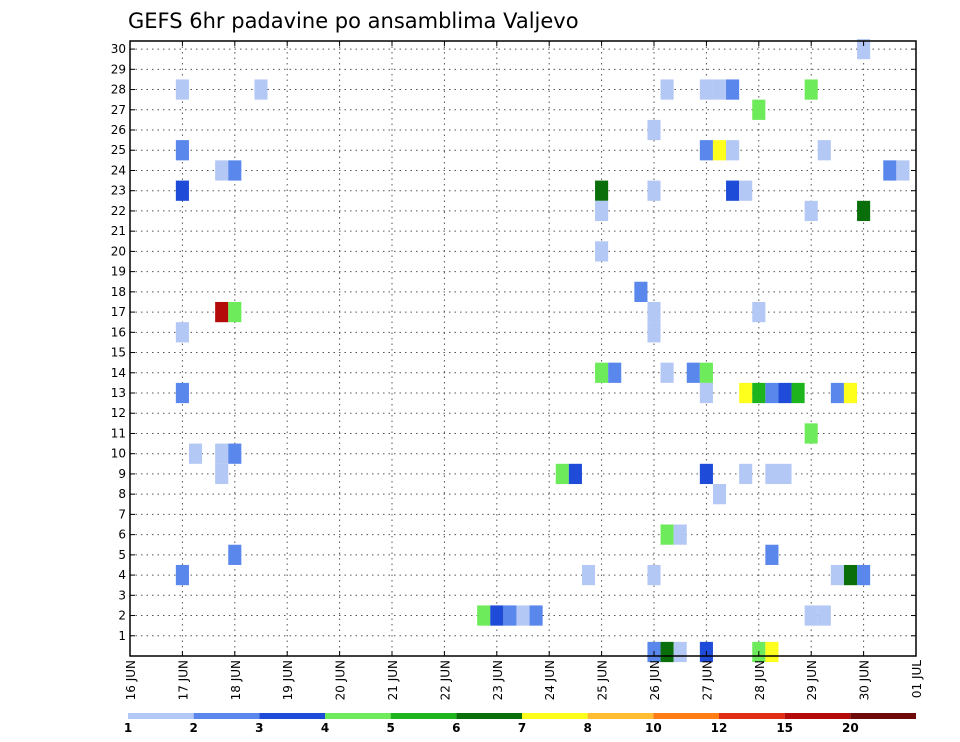  Describe the element at coordinates (456, 728) in the screenshot. I see `colorbar-label: 6` at that location.